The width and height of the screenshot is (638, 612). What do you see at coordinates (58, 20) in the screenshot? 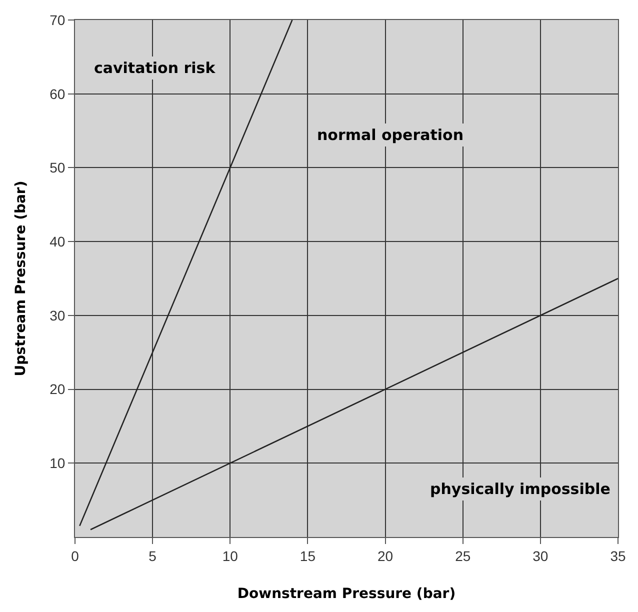
I see `y-tick-label: 70` at bounding box center [58, 20].